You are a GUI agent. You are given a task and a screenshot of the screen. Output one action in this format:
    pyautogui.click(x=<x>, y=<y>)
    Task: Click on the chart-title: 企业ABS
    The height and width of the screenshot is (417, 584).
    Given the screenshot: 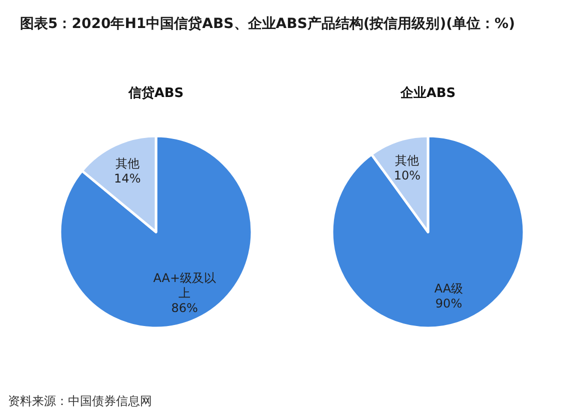 What is the action you would take?
    pyautogui.click(x=427, y=93)
    